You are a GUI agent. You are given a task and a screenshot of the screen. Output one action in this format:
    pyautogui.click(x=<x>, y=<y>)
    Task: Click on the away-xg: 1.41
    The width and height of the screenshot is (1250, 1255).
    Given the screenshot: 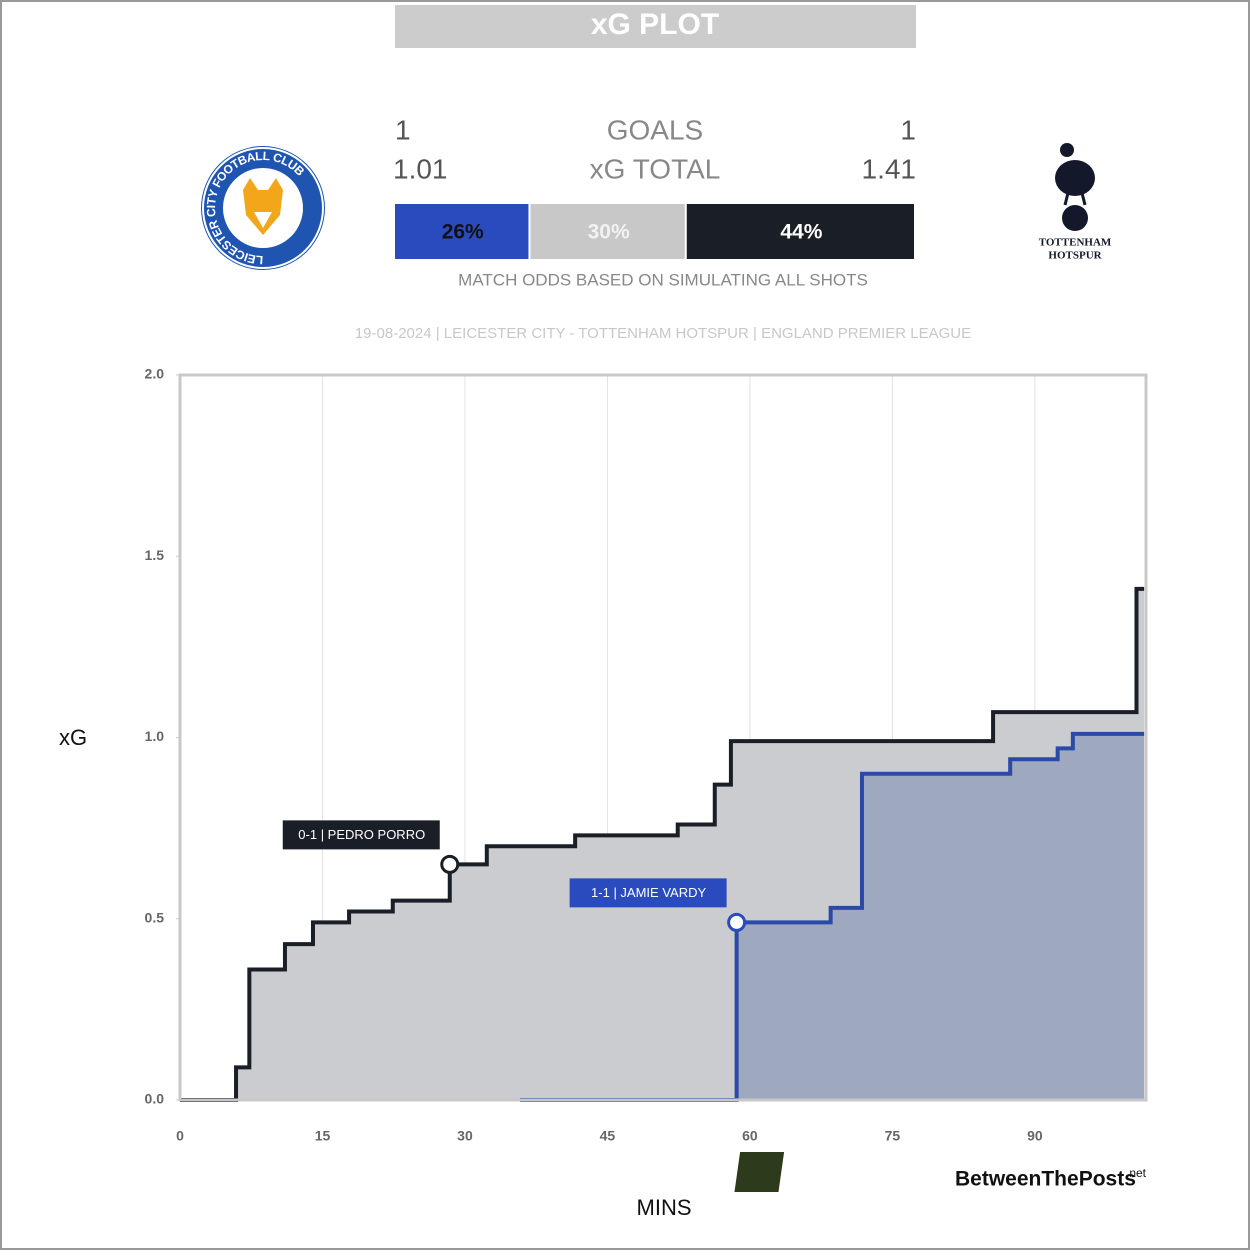 What is the action you would take?
    pyautogui.click(x=889, y=168)
    